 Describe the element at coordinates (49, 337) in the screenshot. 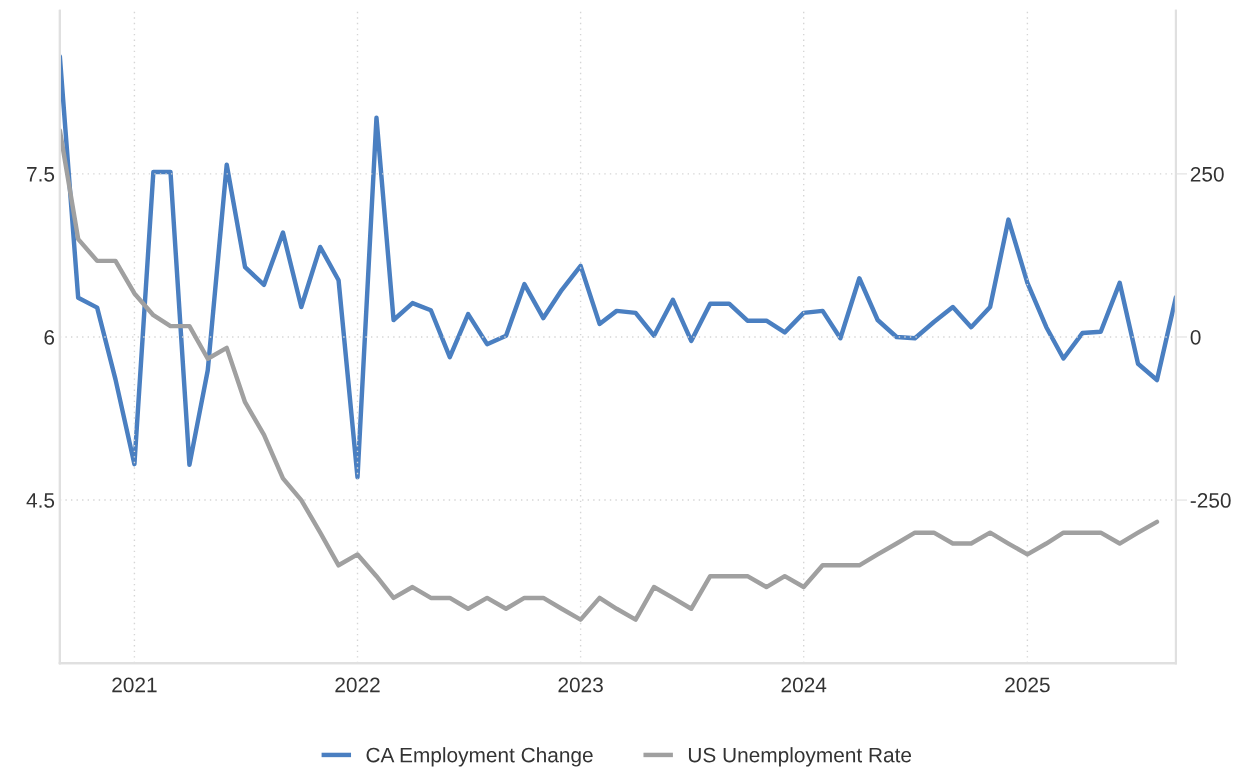

I see `y-tick-label: 6` at that location.